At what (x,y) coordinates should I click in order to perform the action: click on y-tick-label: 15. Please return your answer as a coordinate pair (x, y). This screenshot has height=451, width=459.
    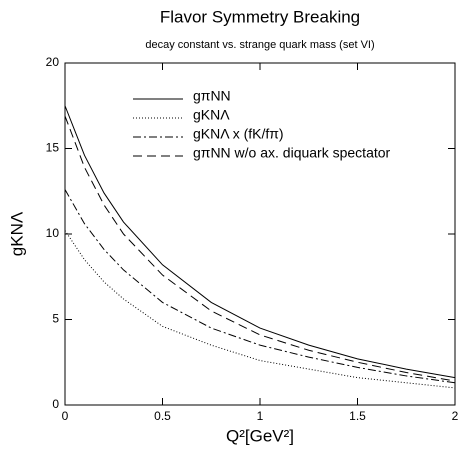
    Looking at the image, I should click on (53, 148).